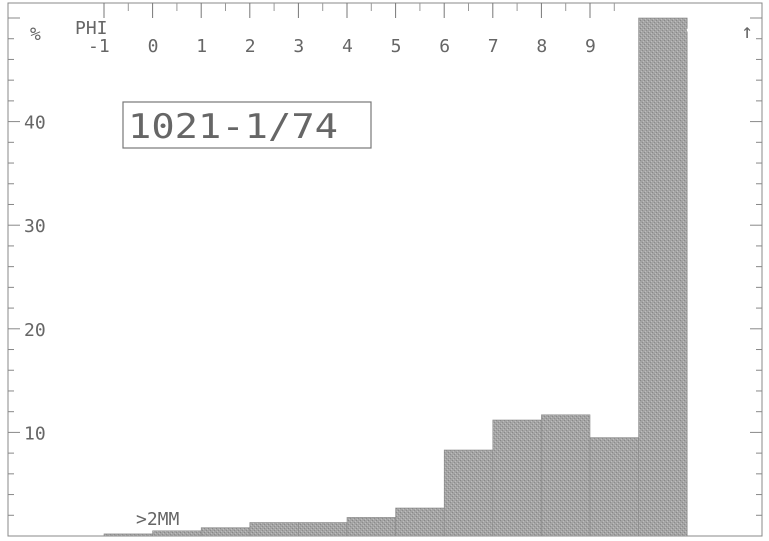 This screenshot has height=541, width=769. I want to click on x-tick-label: 6, so click(444, 46).